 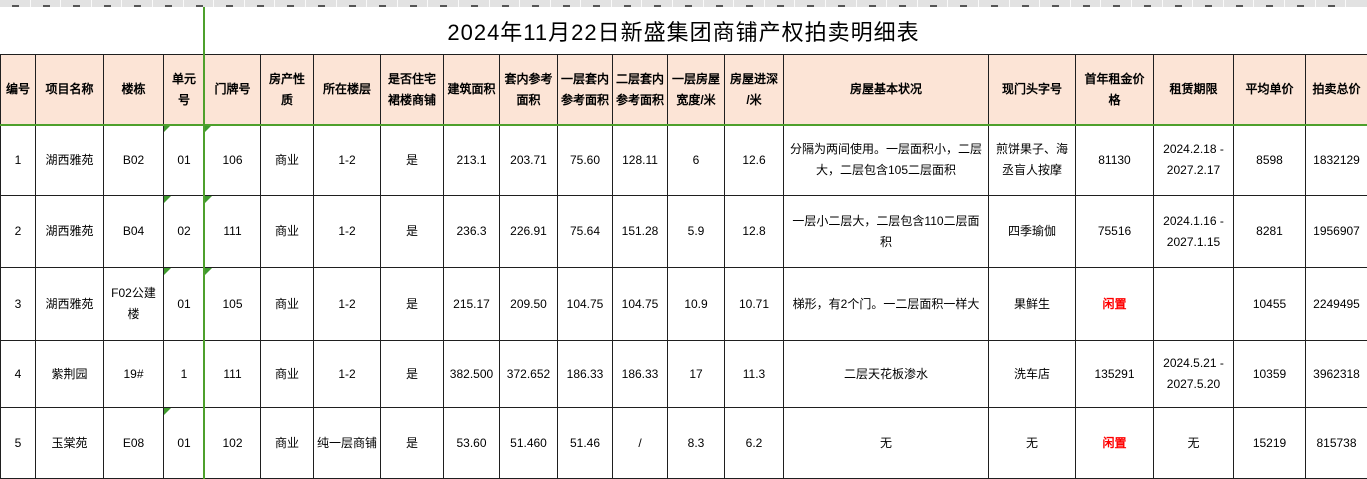 I want to click on table-cell: 4, so click(x=18, y=374).